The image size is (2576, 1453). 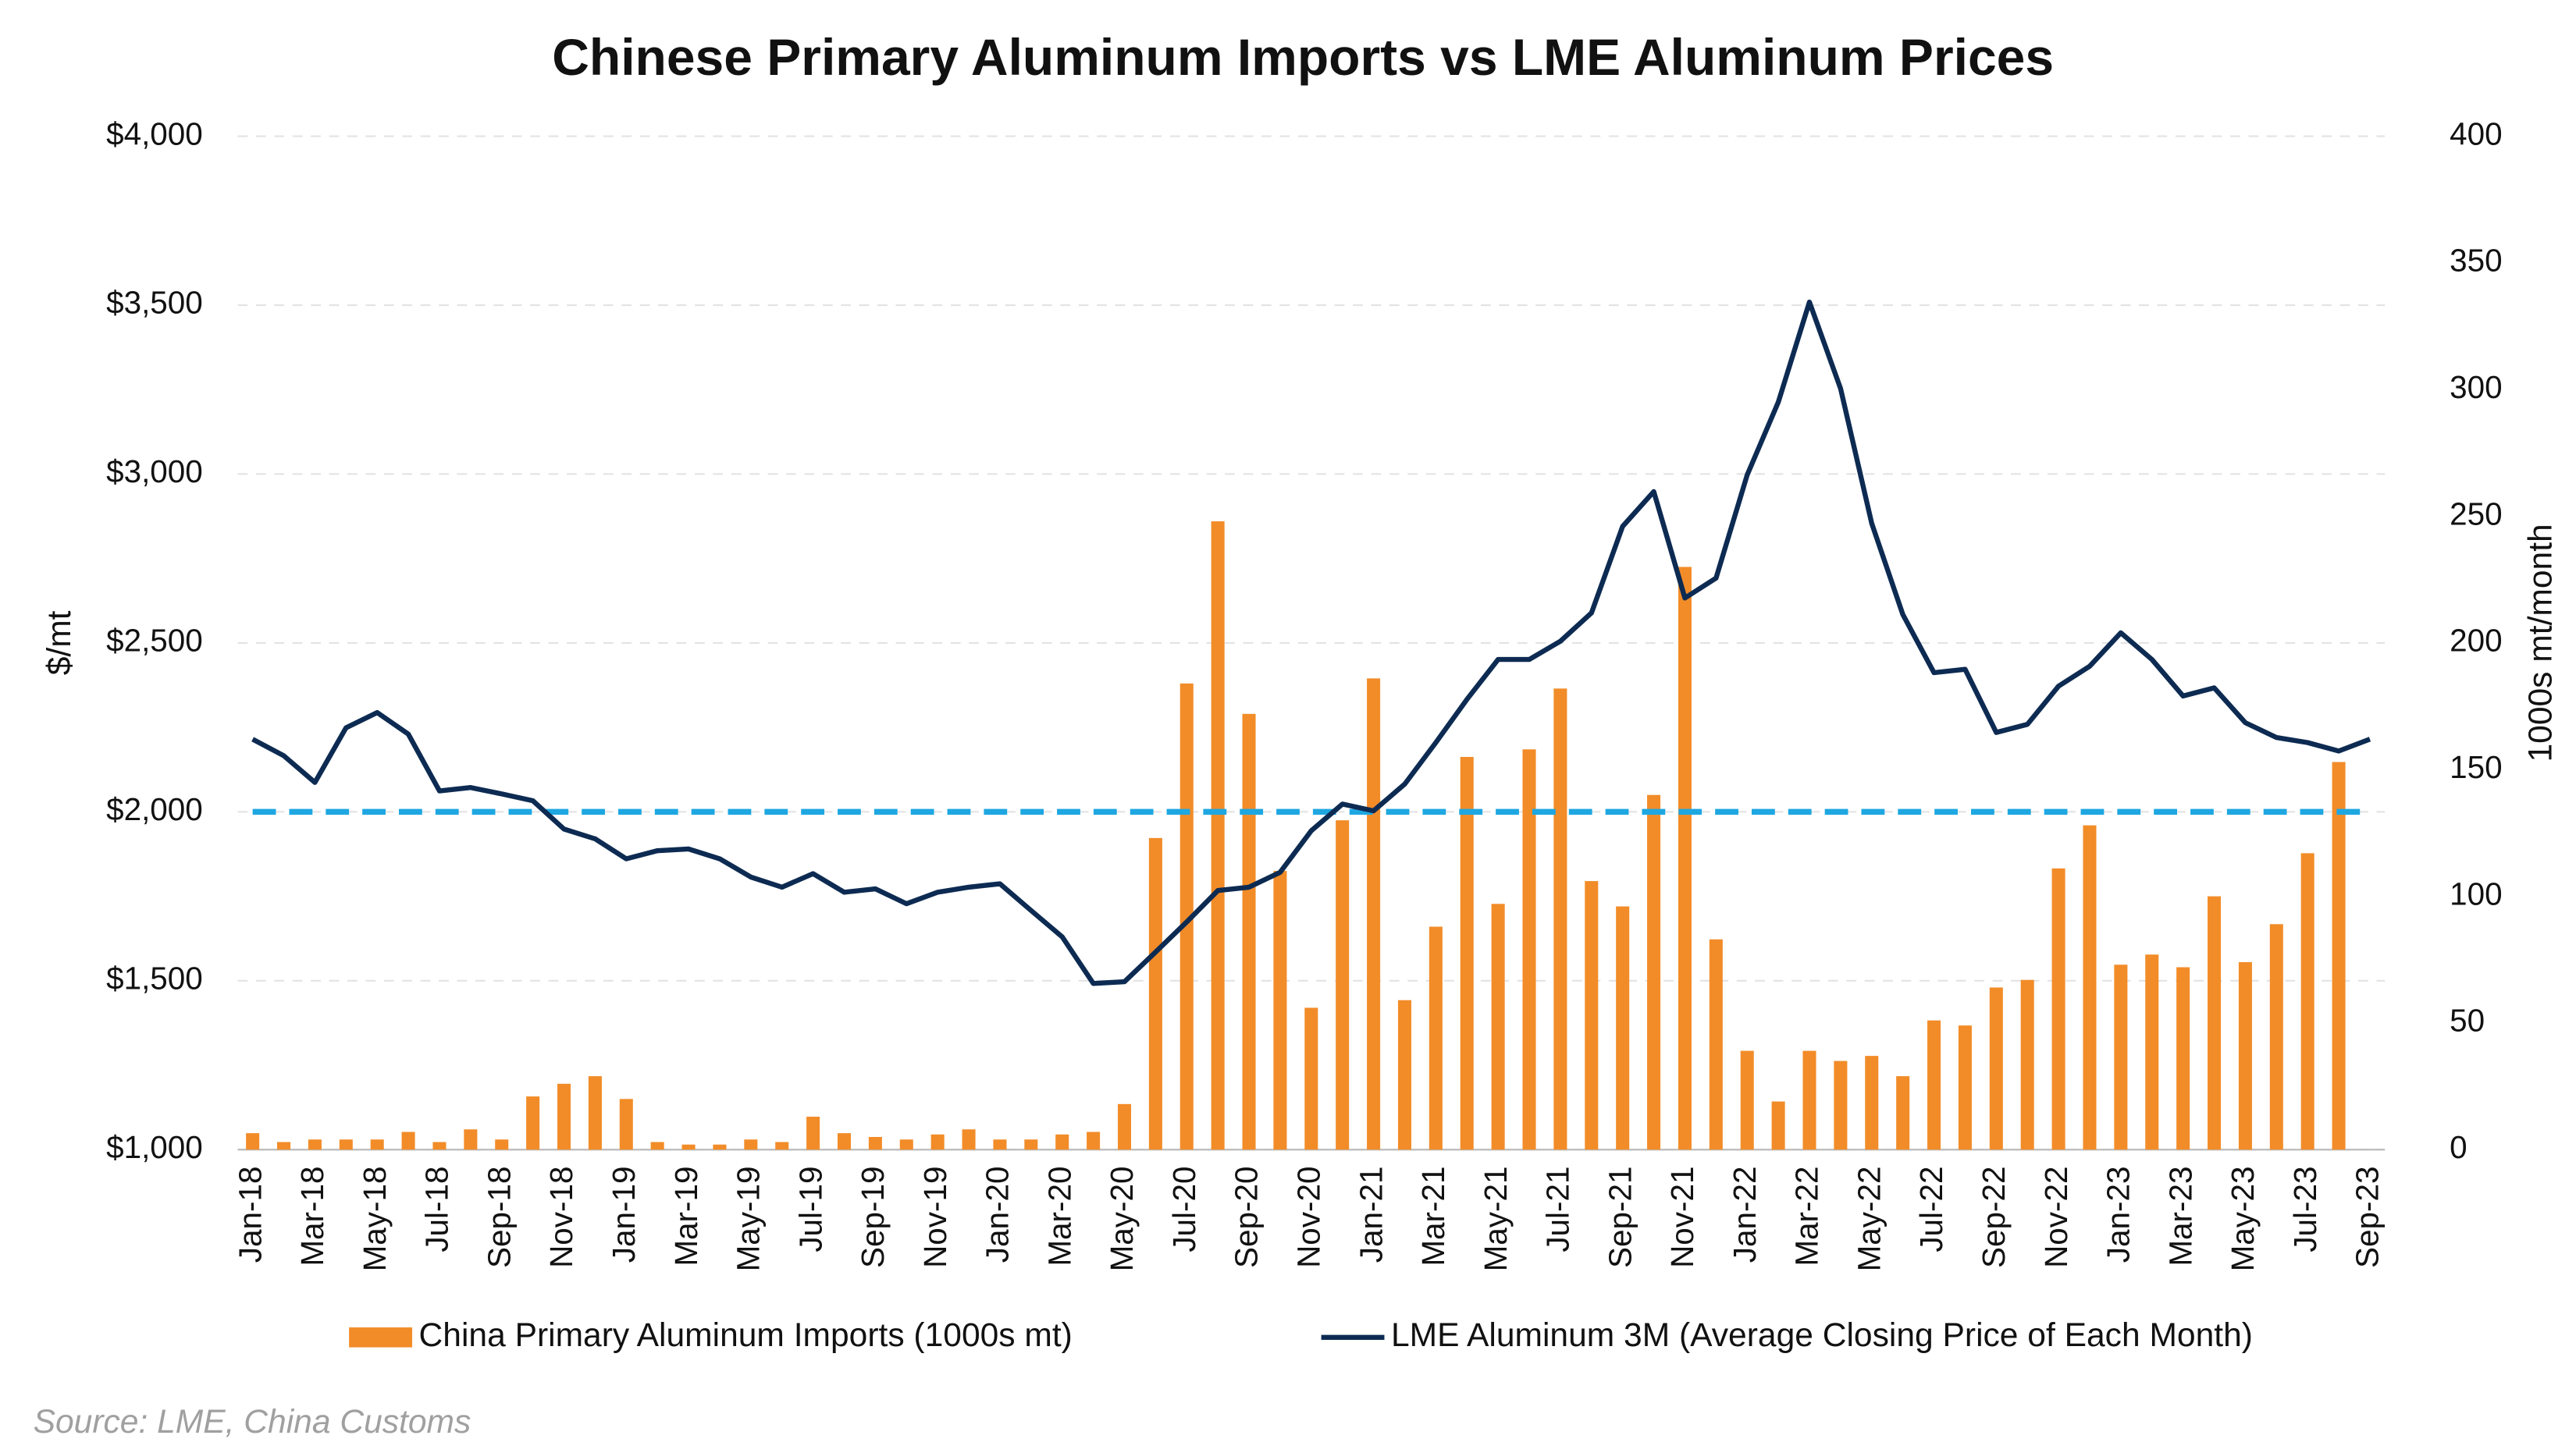 I want to click on y2-tick-label: 200, so click(x=2476, y=641).